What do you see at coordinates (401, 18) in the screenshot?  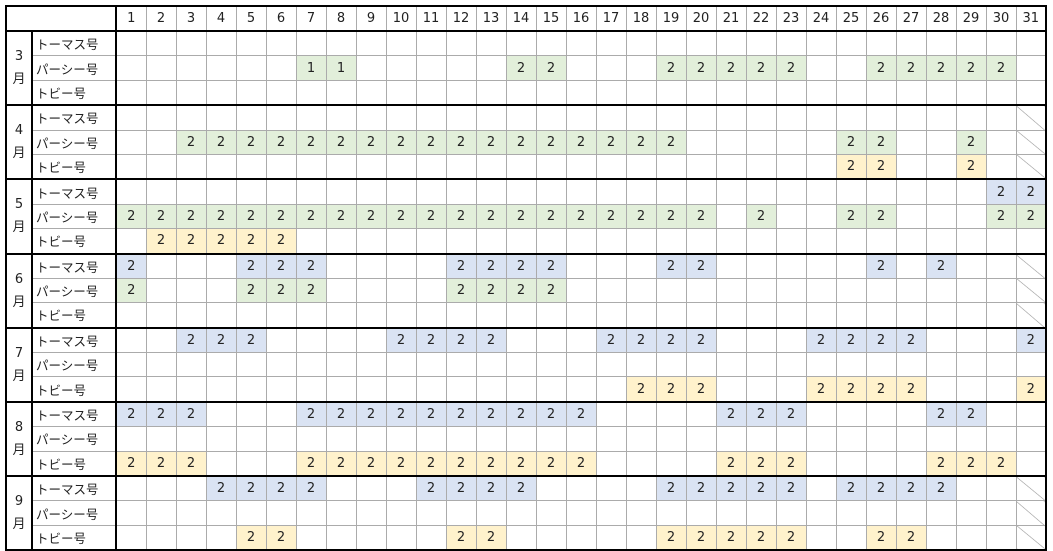 I see `day-header-10: 10` at bounding box center [401, 18].